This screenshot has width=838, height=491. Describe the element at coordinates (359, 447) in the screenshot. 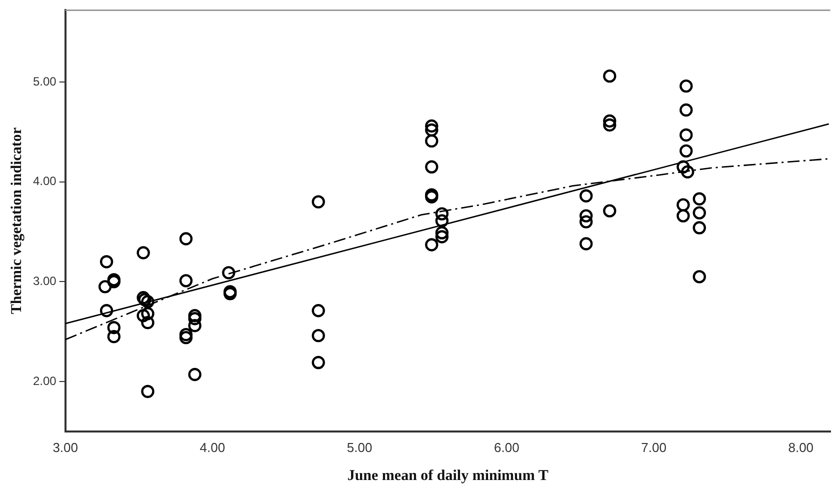

I see `x-tick-label: 5.00` at that location.